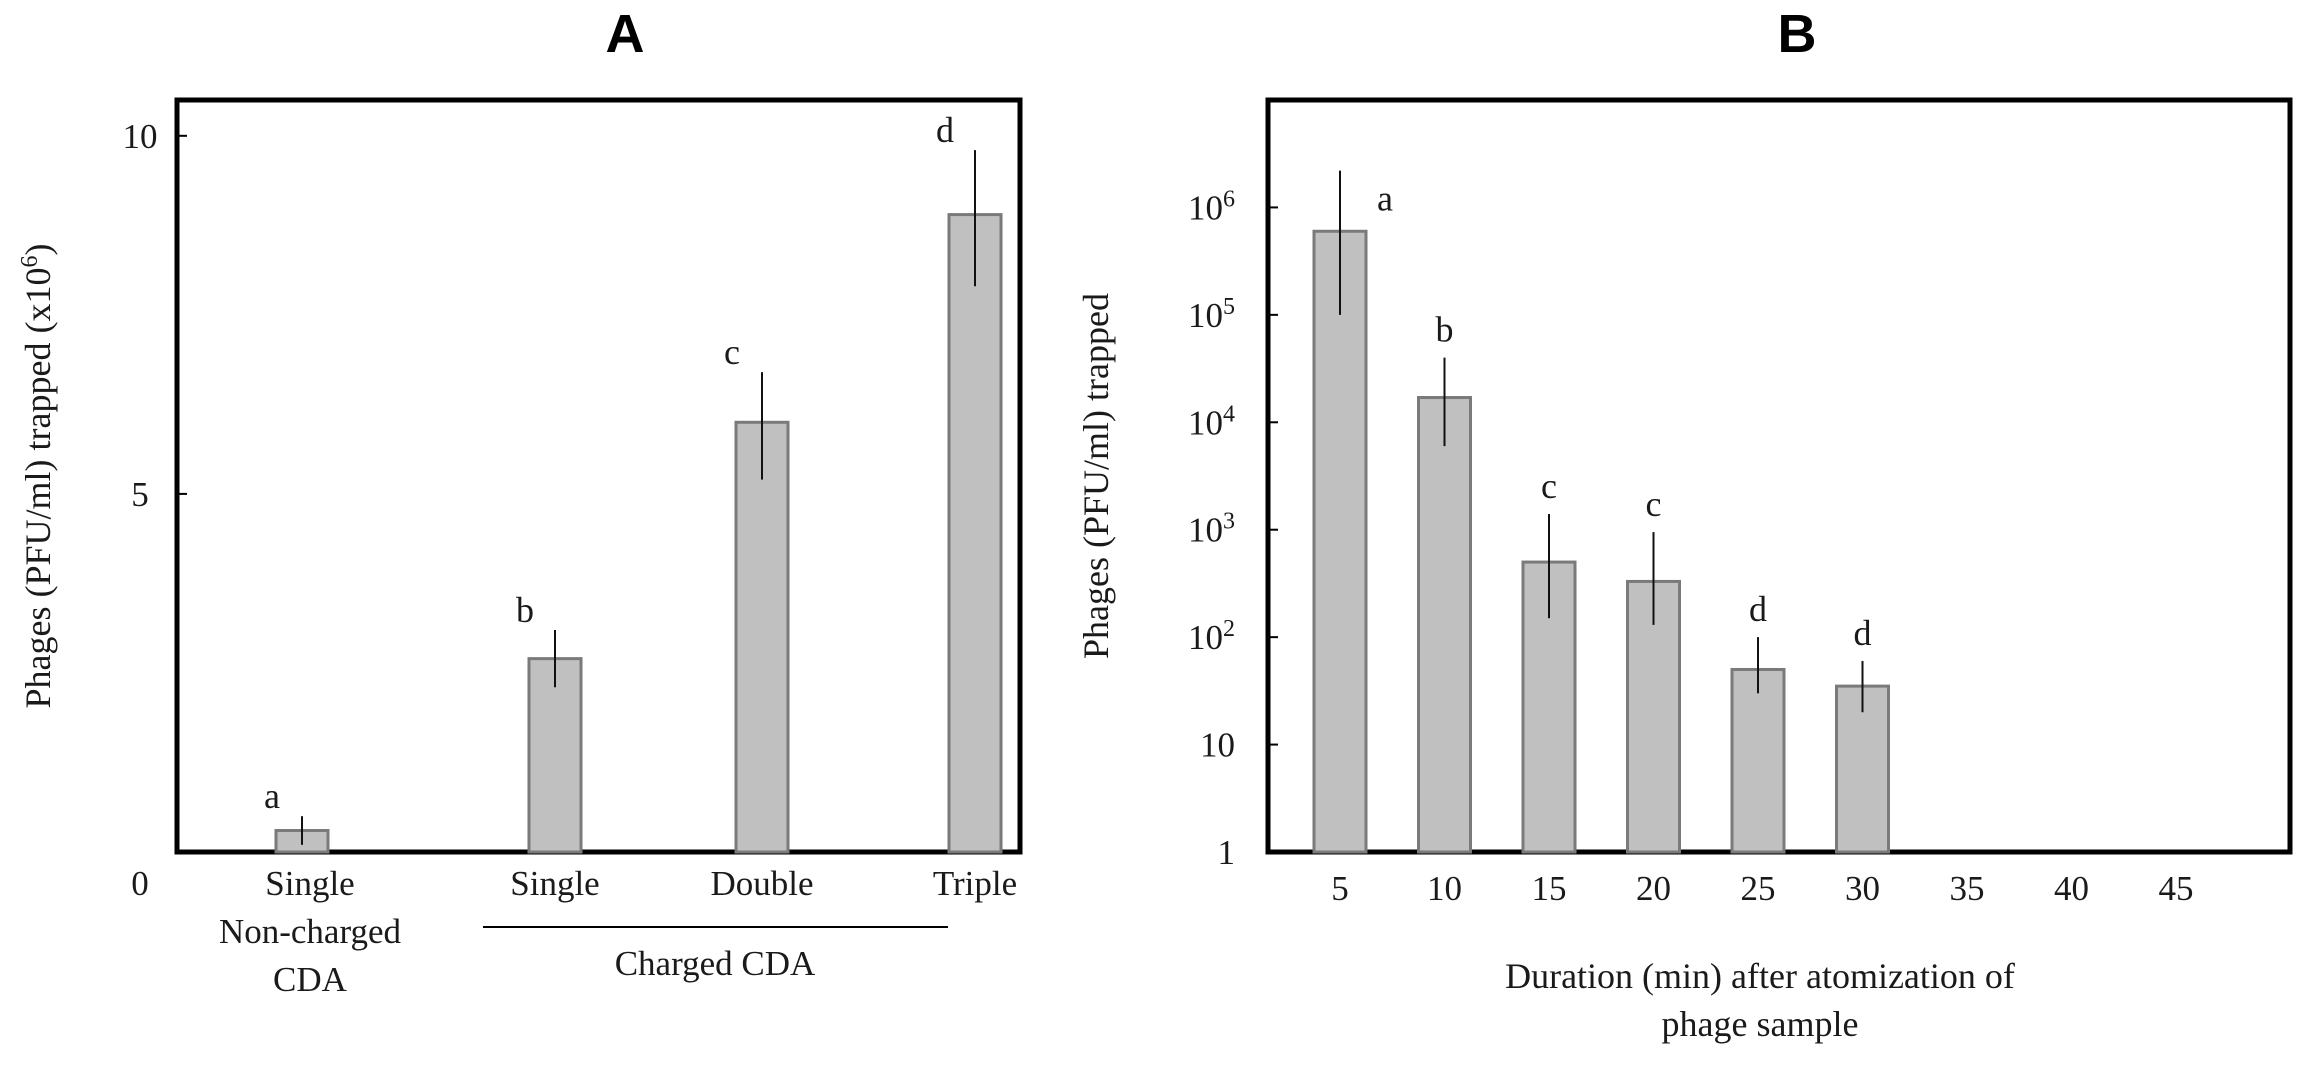 The height and width of the screenshot is (1066, 2298). I want to click on panel-b-y-tick-label: 1, so click(1227, 852).